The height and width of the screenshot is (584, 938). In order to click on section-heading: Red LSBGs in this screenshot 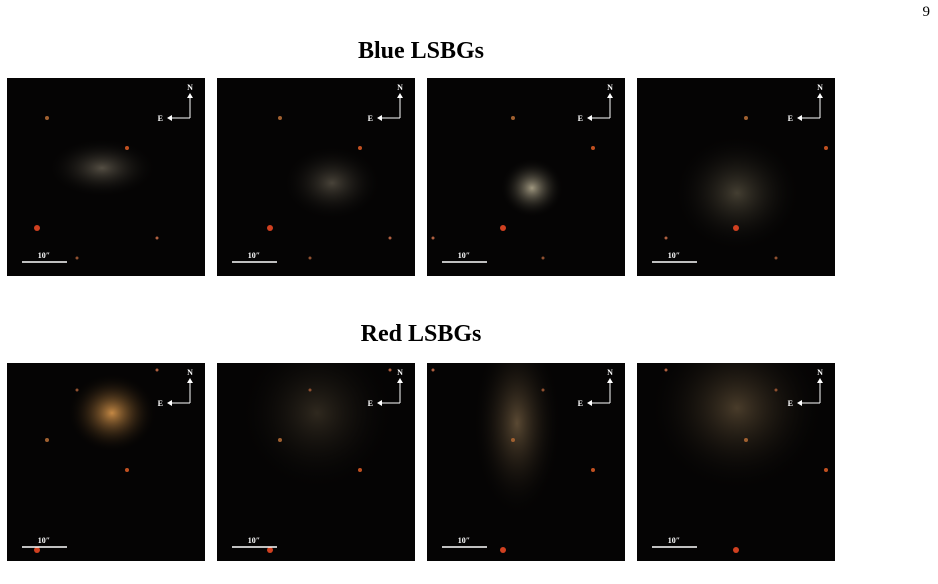, I will do `click(421, 334)`.